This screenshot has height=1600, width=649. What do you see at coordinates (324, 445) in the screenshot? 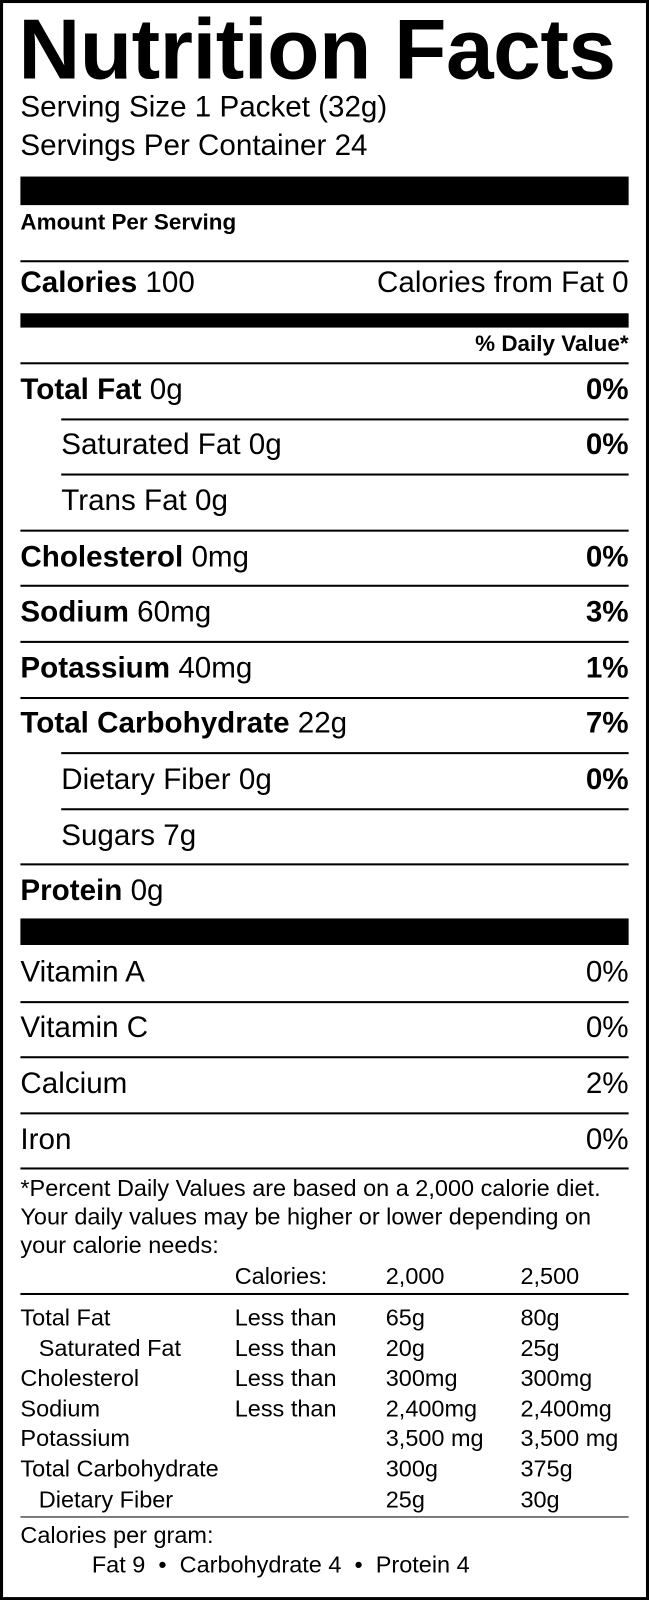
I see `nutrient-row: Saturated Fat 0g 0%` at bounding box center [324, 445].